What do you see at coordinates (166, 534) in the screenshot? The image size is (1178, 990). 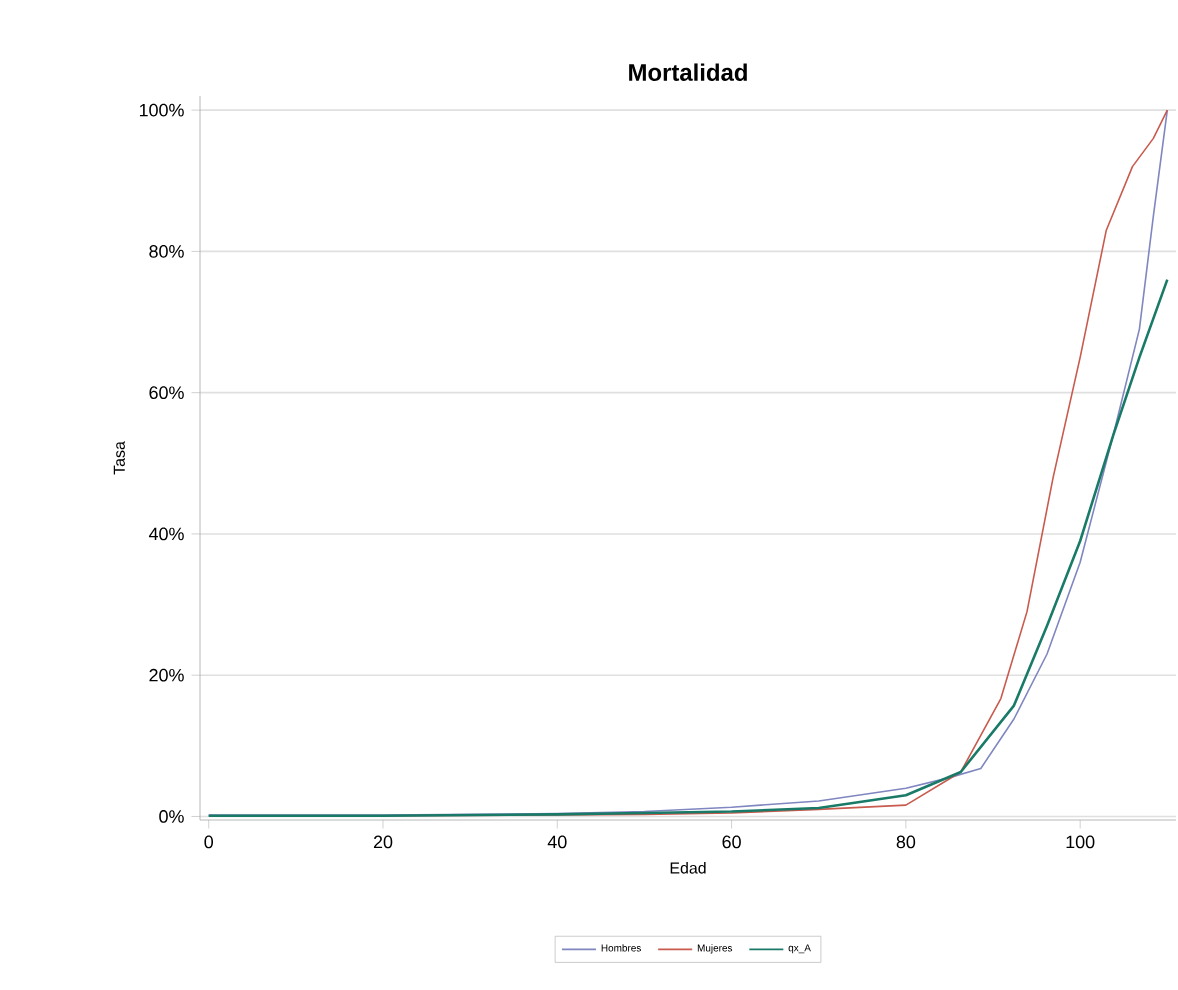 I see `y-tick-label: 40%` at bounding box center [166, 534].